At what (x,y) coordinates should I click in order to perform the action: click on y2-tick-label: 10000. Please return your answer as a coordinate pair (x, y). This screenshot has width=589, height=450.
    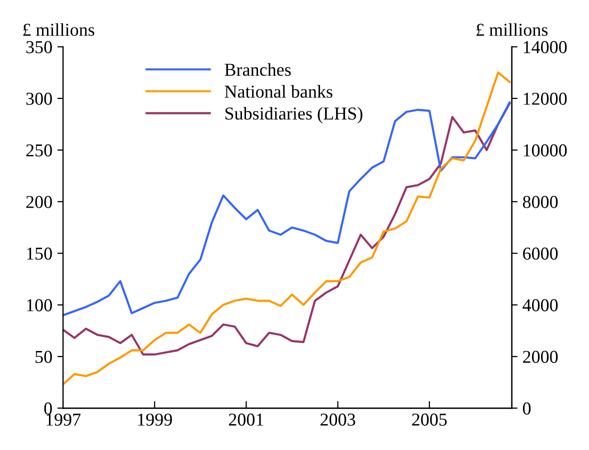
    Looking at the image, I should click on (545, 150).